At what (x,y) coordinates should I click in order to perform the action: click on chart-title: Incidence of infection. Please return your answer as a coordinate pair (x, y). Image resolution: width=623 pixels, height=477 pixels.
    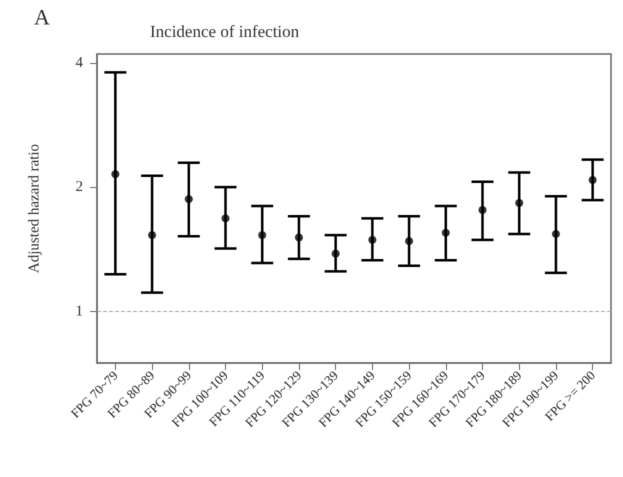
    Looking at the image, I should click on (225, 31).